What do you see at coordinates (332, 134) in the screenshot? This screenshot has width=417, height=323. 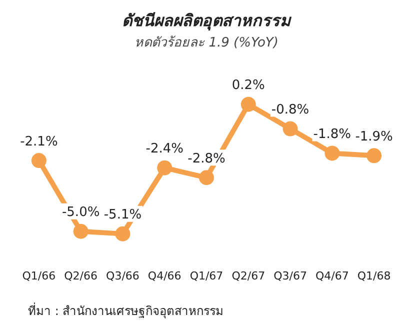 I see `data-label: -1.8%` at bounding box center [332, 134].